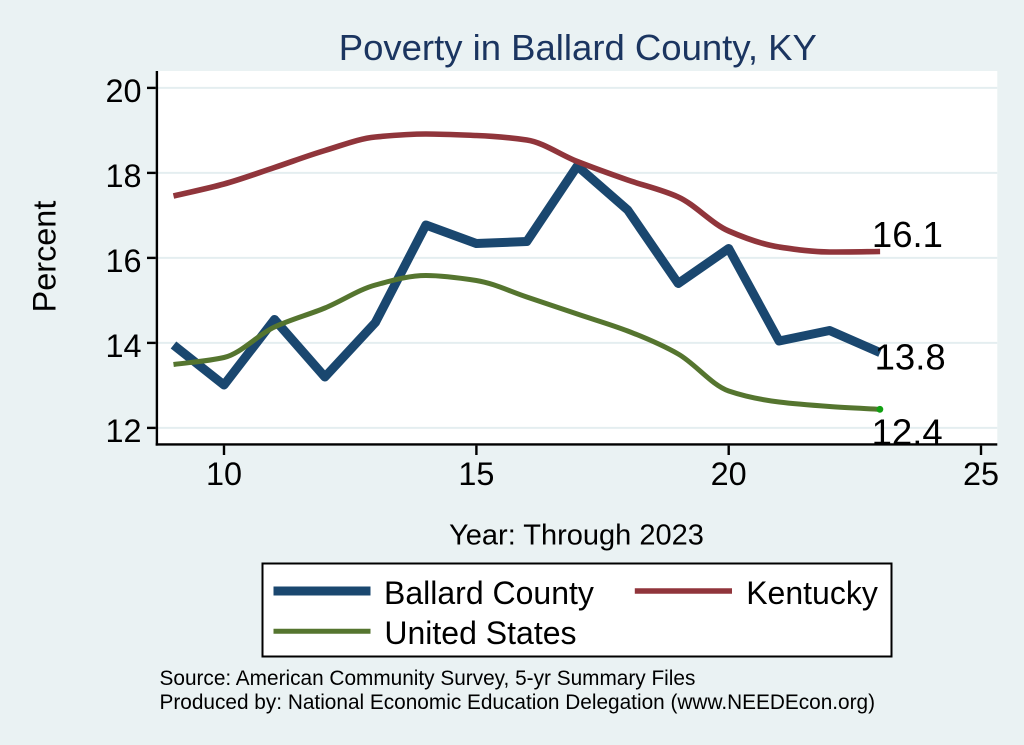 Image resolution: width=1024 pixels, height=745 pixels. Describe the element at coordinates (45, 257) in the screenshot. I see `svg-text: Percent` at that location.